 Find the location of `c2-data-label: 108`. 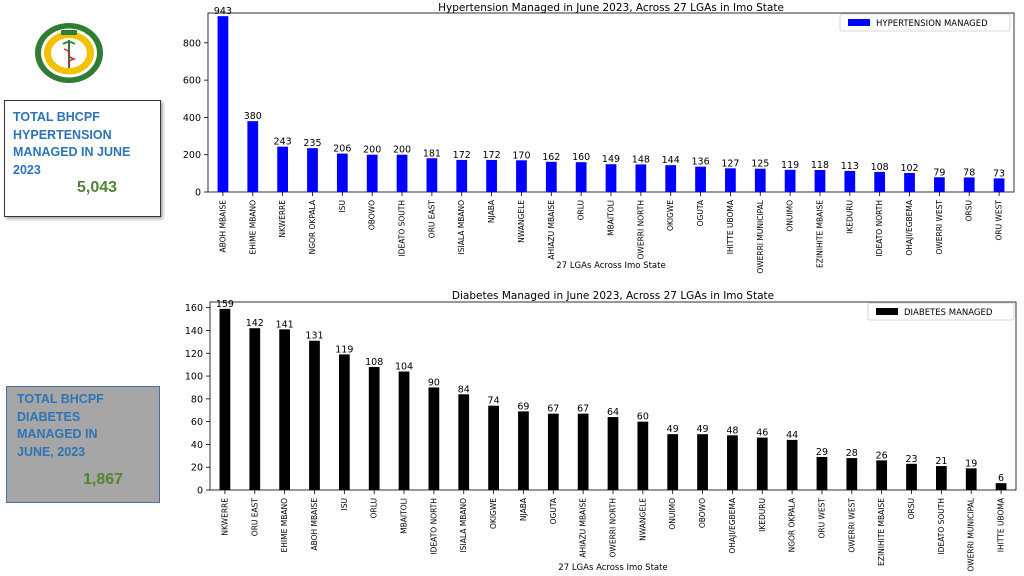

c2-data-label: 108 is located at coordinates (374, 362).